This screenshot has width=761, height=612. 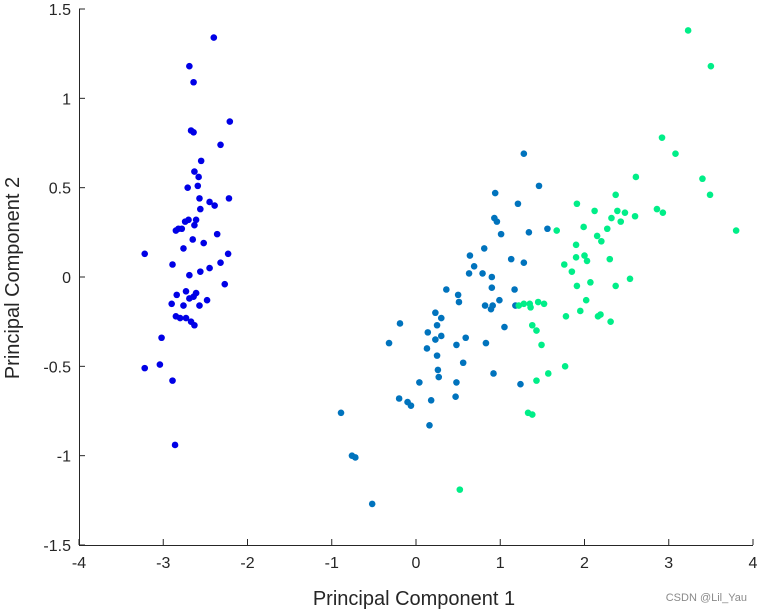 What do you see at coordinates (13, 278) in the screenshot?
I see `y-axis-title: Principal Component 2` at bounding box center [13, 278].